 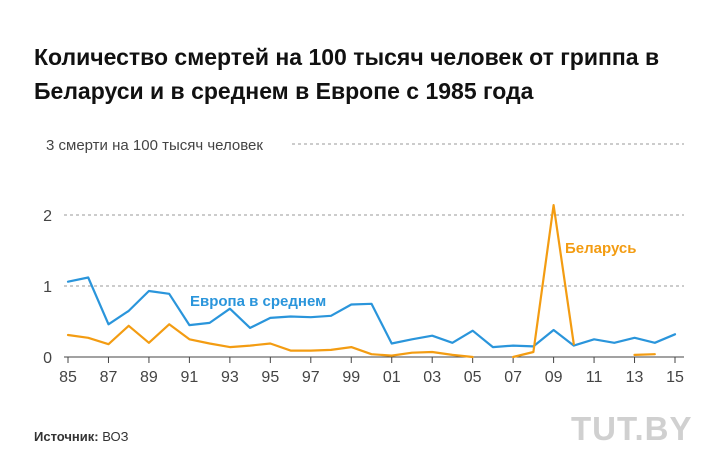 What do you see at coordinates (149, 377) in the screenshot?
I see `x-tick-label: 89` at bounding box center [149, 377].